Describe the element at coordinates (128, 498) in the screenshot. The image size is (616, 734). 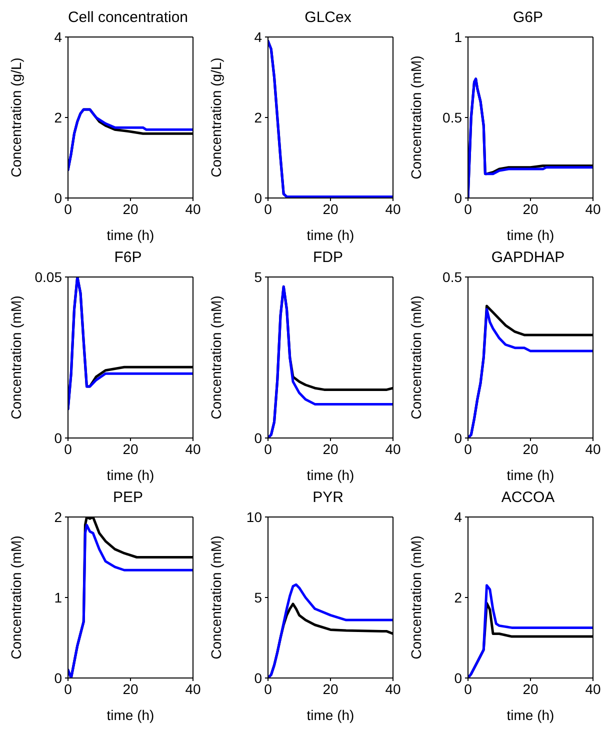
I see `chart-title: PEP` at that location.